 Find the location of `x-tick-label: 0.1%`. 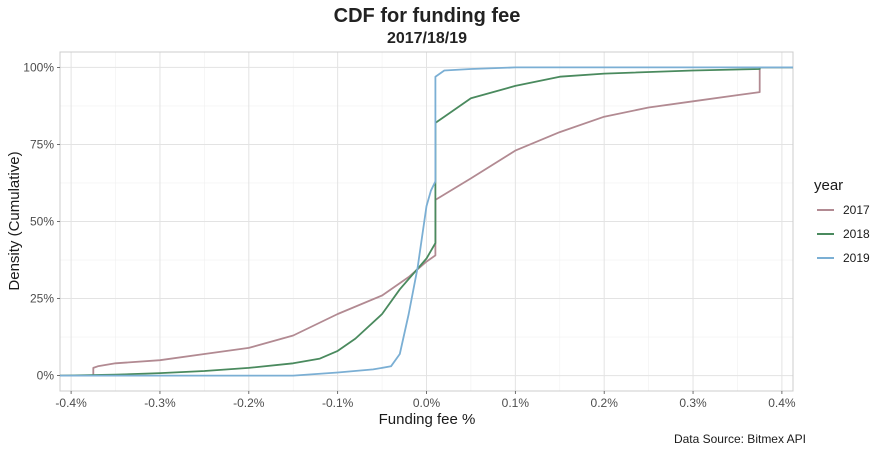

x-tick-label: 0.1% is located at coordinates (516, 403).